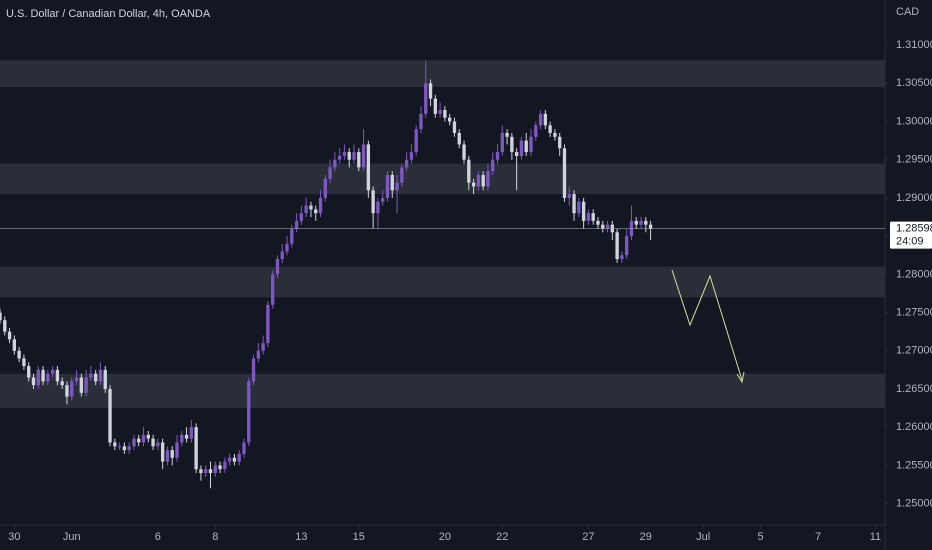 This screenshot has height=550, width=932. Describe the element at coordinates (914, 121) in the screenshot. I see `y-tick-label: 1.30000` at that location.